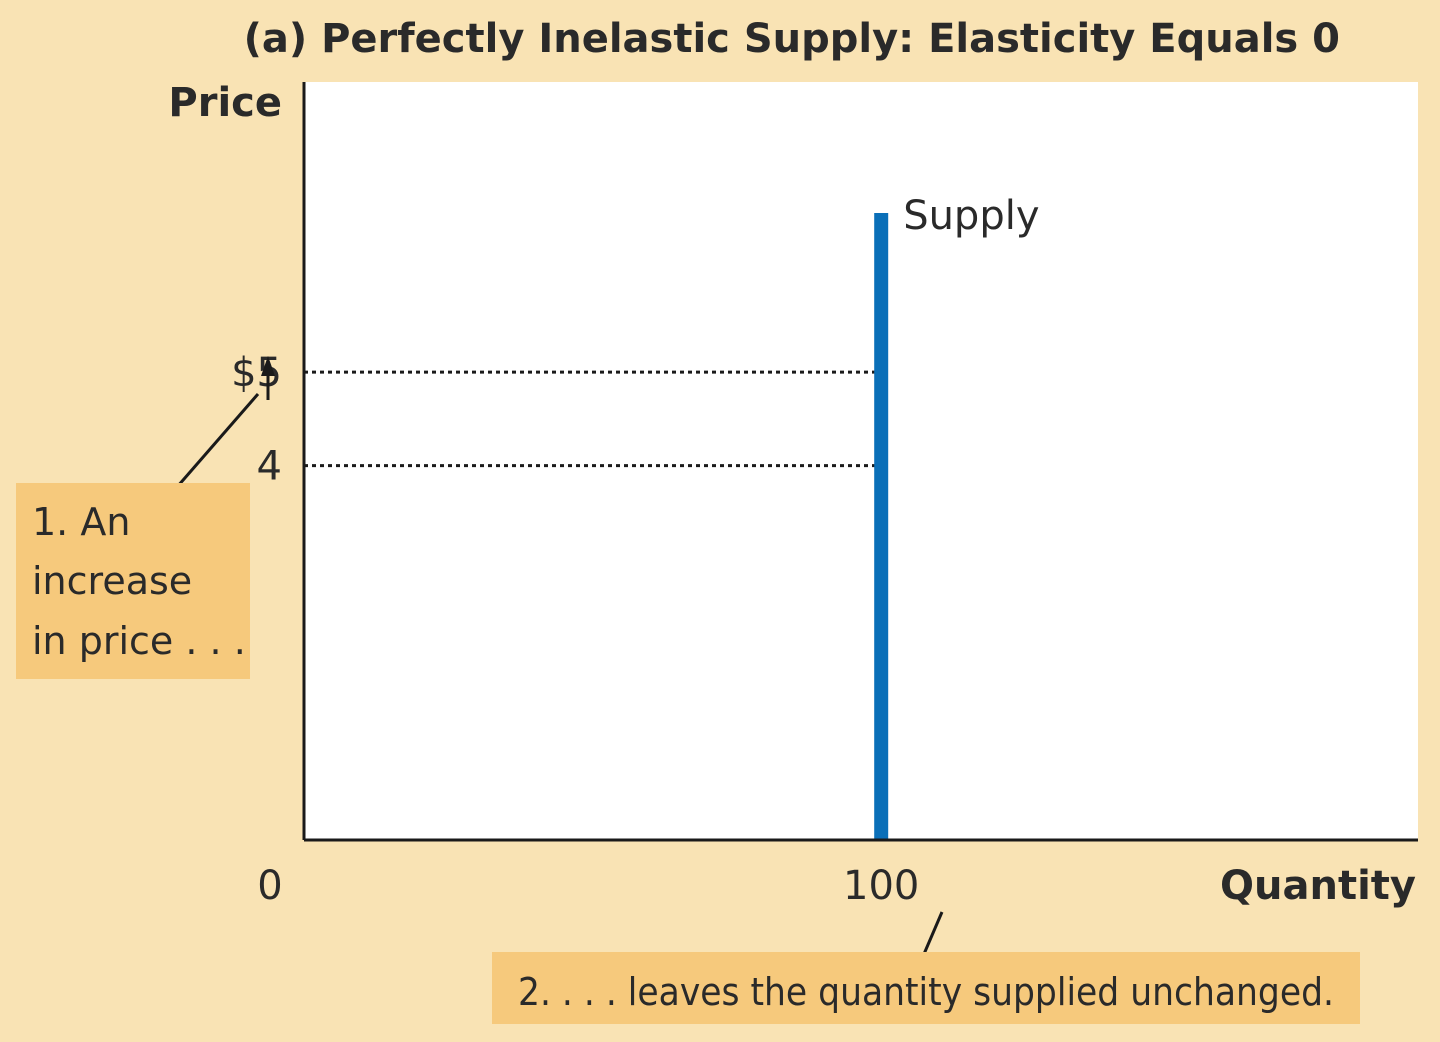 Image resolution: width=1440 pixels, height=1042 pixels. I want to click on y-tick-label: $5, so click(256, 373).